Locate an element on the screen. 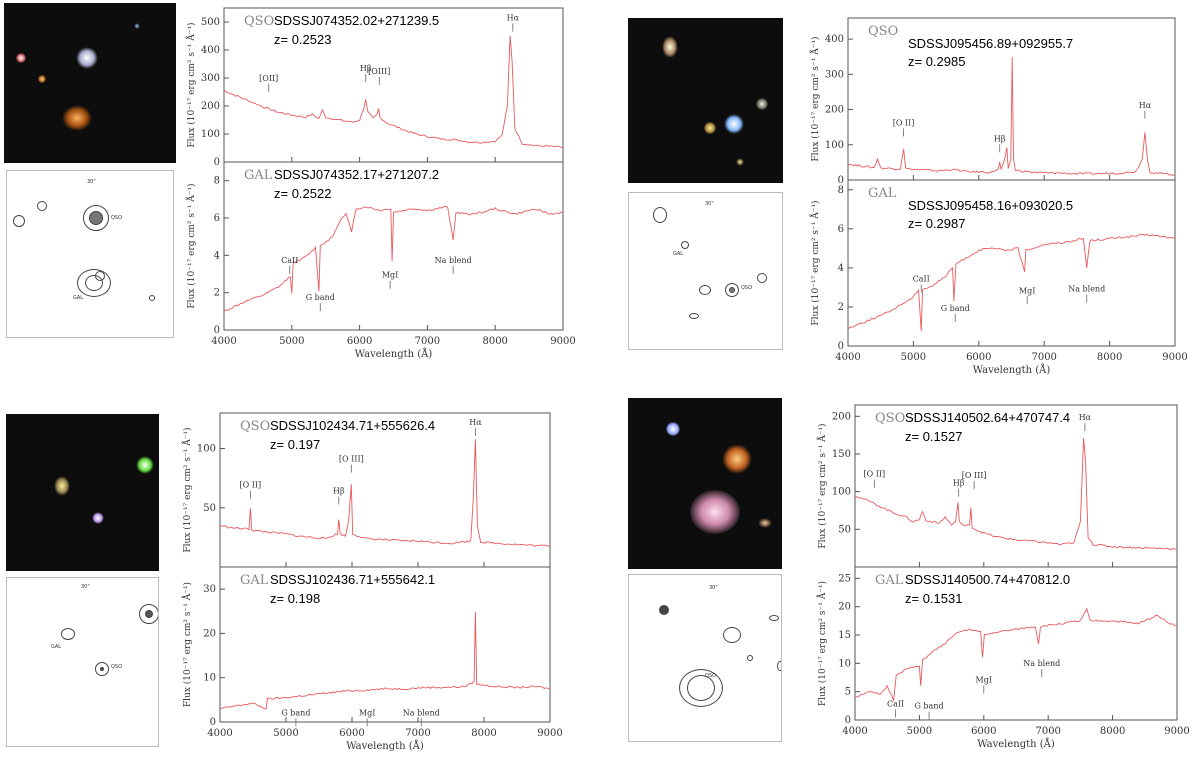 The width and height of the screenshot is (1200, 762). object-type-tag: GAL is located at coordinates (258, 175).